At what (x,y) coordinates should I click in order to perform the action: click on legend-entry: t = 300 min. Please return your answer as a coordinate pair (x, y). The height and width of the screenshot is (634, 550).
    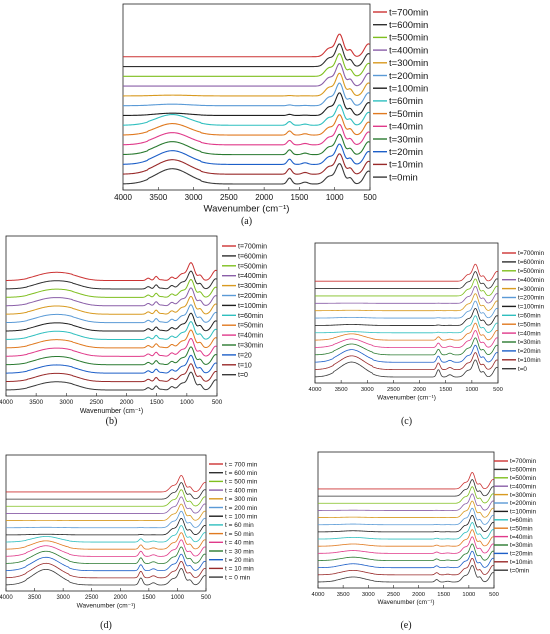
    Looking at the image, I should click on (241, 499).